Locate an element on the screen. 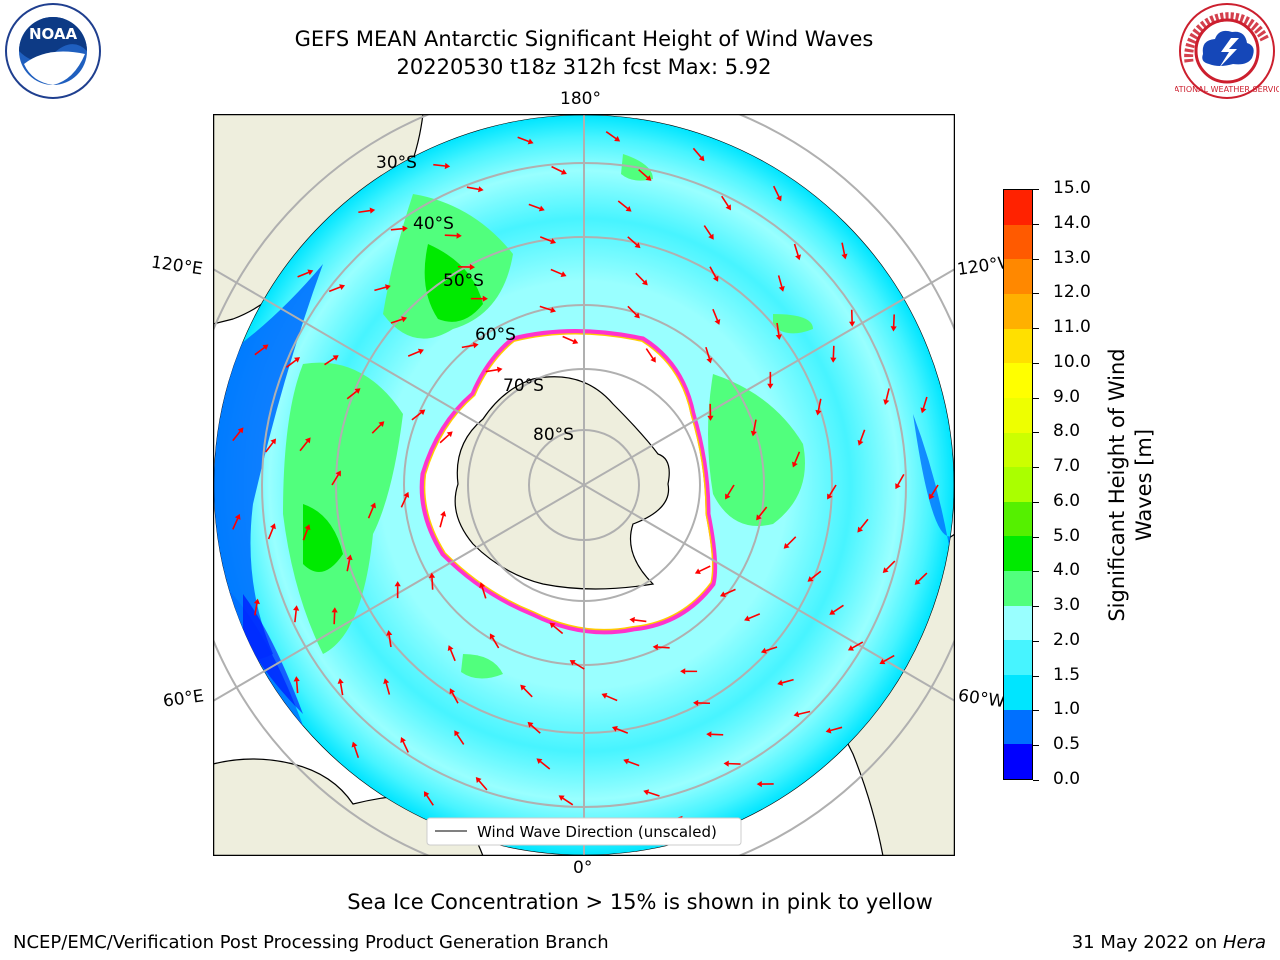 The image size is (1280, 960). colorbar-tick-label: 3.0 is located at coordinates (1067, 605).